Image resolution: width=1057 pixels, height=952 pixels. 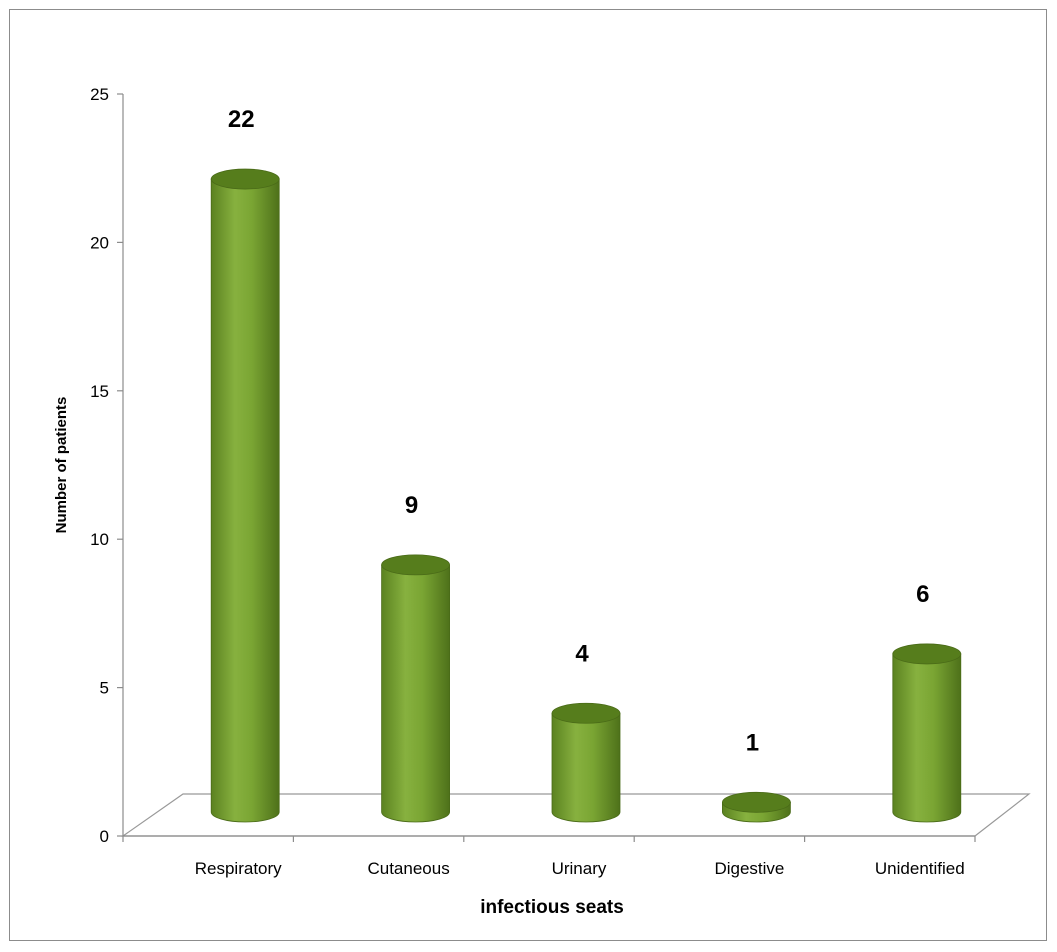 I want to click on x-axis-title: infectious seats, so click(x=552, y=907).